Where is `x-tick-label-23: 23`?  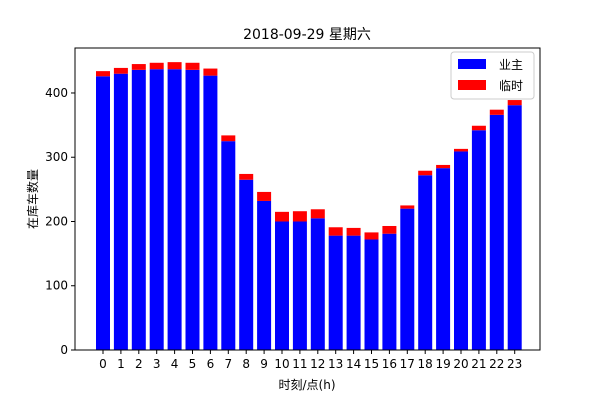 x-tick-label-23: 23 is located at coordinates (514, 364).